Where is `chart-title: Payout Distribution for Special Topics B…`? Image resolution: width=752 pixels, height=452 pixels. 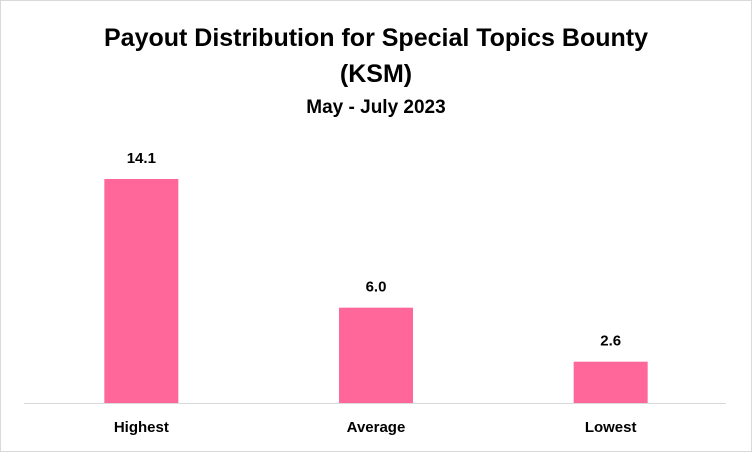 chart-title: Payout Distribution for Special Topics B… is located at coordinates (376, 56).